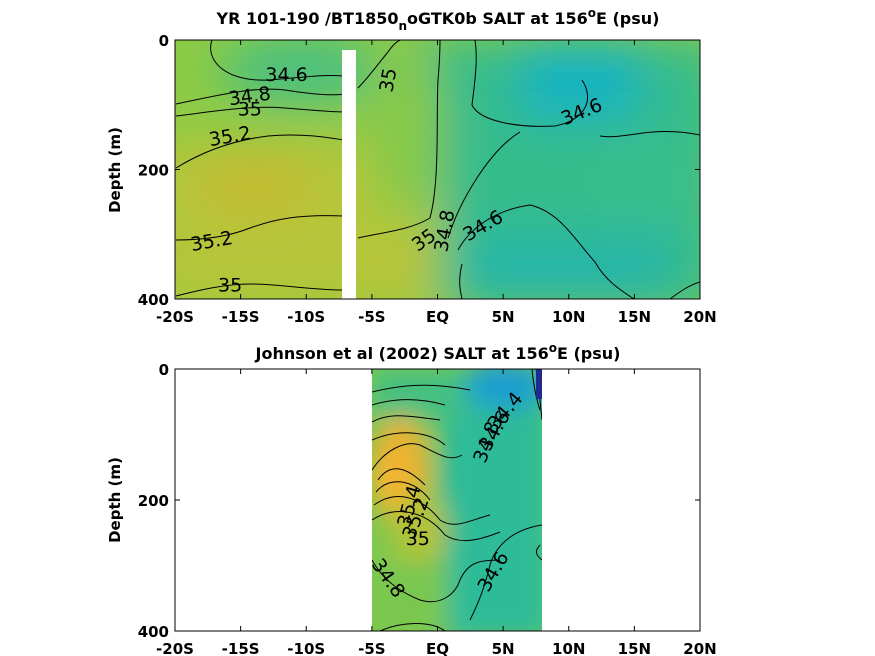 Image resolution: width=875 pixels, height=656 pixels. I want to click on bottom-xtick-label: 15N, so click(634, 648).